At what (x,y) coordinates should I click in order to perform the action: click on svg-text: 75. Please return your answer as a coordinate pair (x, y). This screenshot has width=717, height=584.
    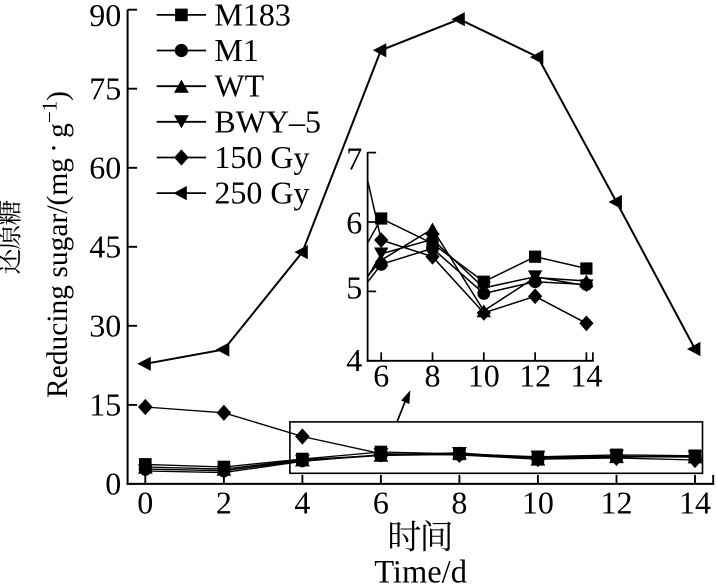
    Looking at the image, I should click on (105, 89).